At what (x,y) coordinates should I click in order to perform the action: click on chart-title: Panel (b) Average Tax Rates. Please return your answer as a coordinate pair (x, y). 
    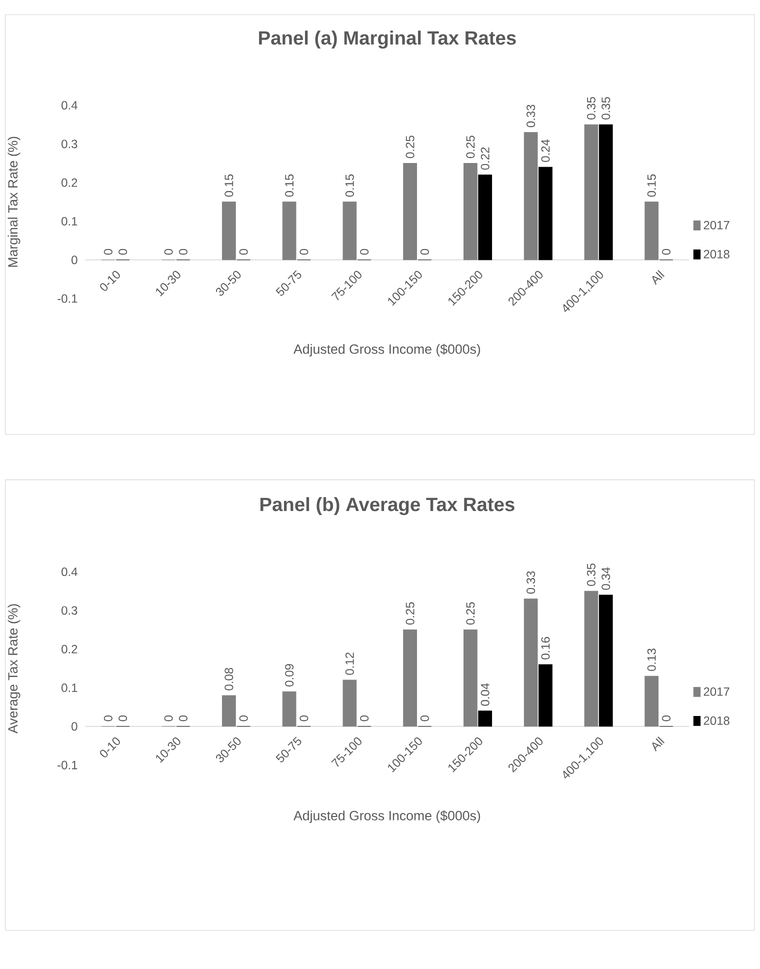
    Looking at the image, I should click on (387, 506).